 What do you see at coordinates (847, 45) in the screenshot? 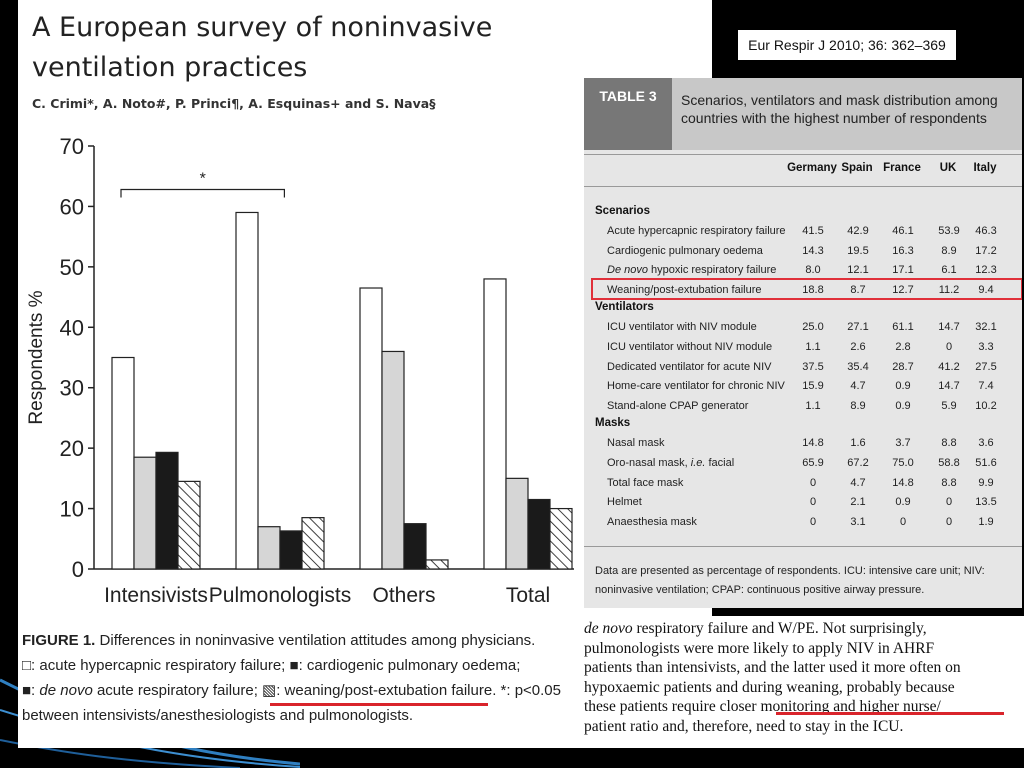
I see `journal-citation: Eur Respir J 2010; 36: 362–369` at bounding box center [847, 45].